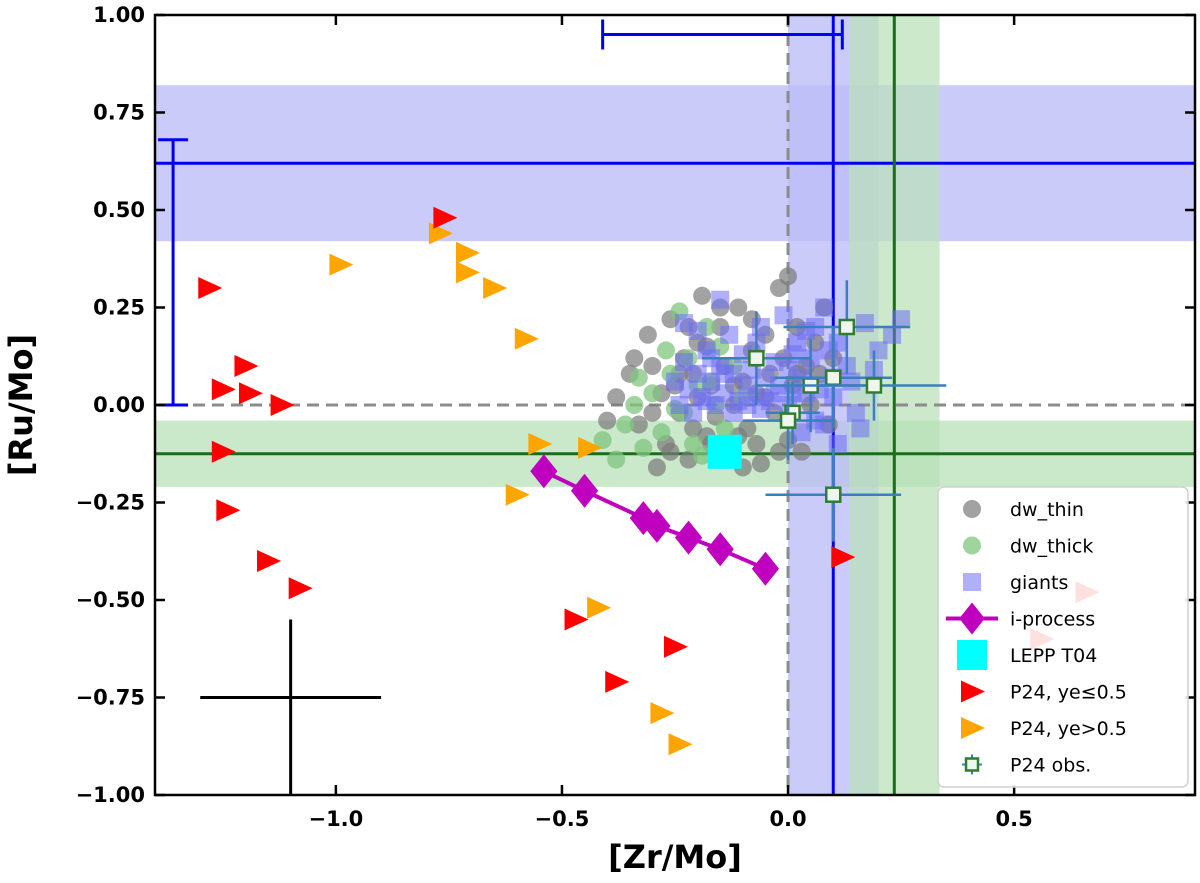 Image resolution: width=1200 pixels, height=883 pixels. I want to click on legend-label: P24, ye>0.5, so click(1068, 729).